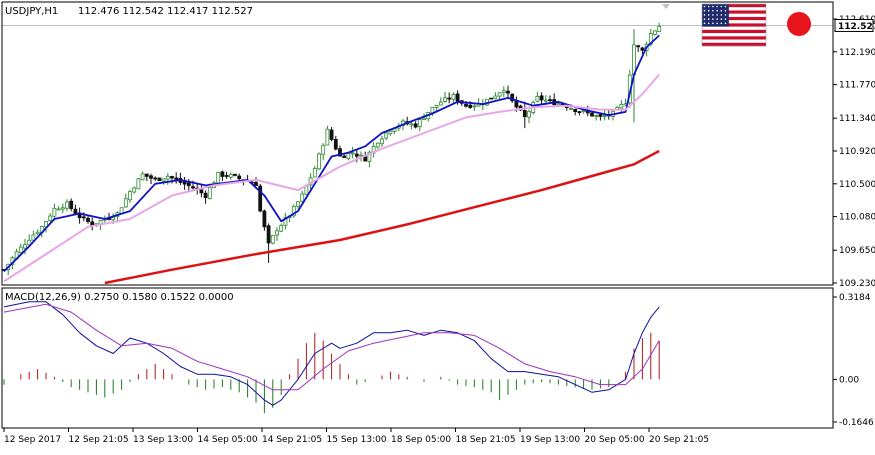 The image size is (875, 455). Describe the element at coordinates (857, 284) in the screenshot. I see `price-axis-label: 109.230` at that location.